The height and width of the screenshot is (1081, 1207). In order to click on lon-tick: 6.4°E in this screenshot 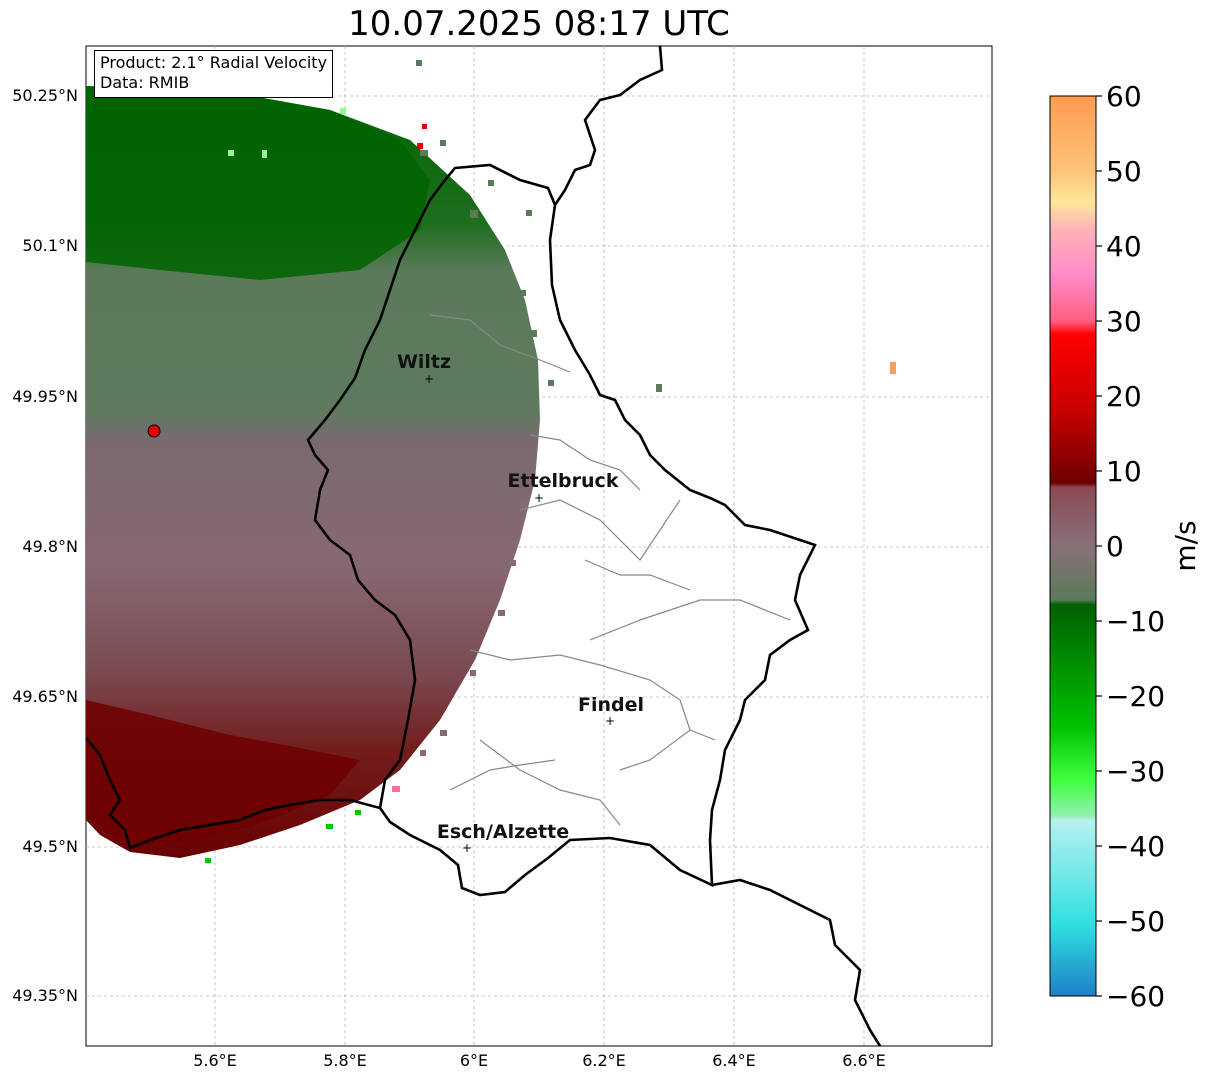, I will do `click(734, 1060)`.